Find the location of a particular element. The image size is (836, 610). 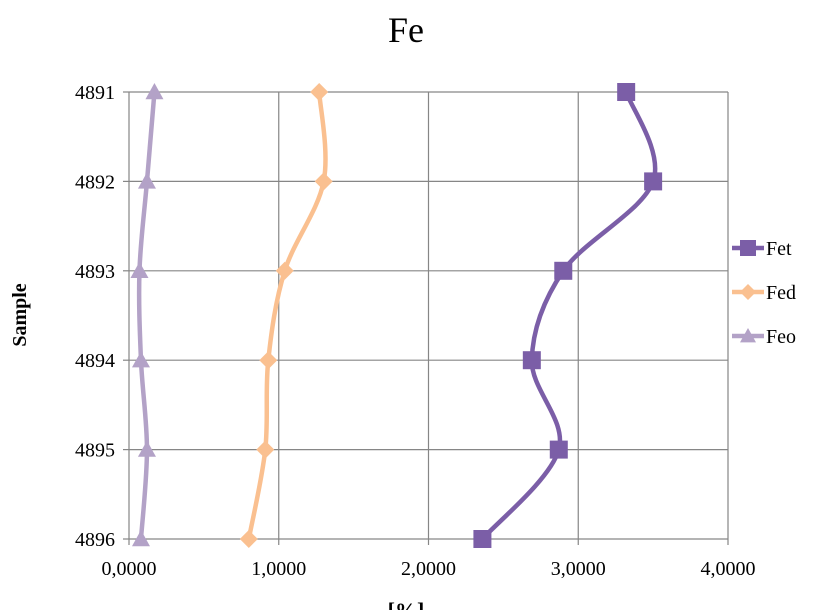

y-tick-label: 4895 is located at coordinates (95, 451).